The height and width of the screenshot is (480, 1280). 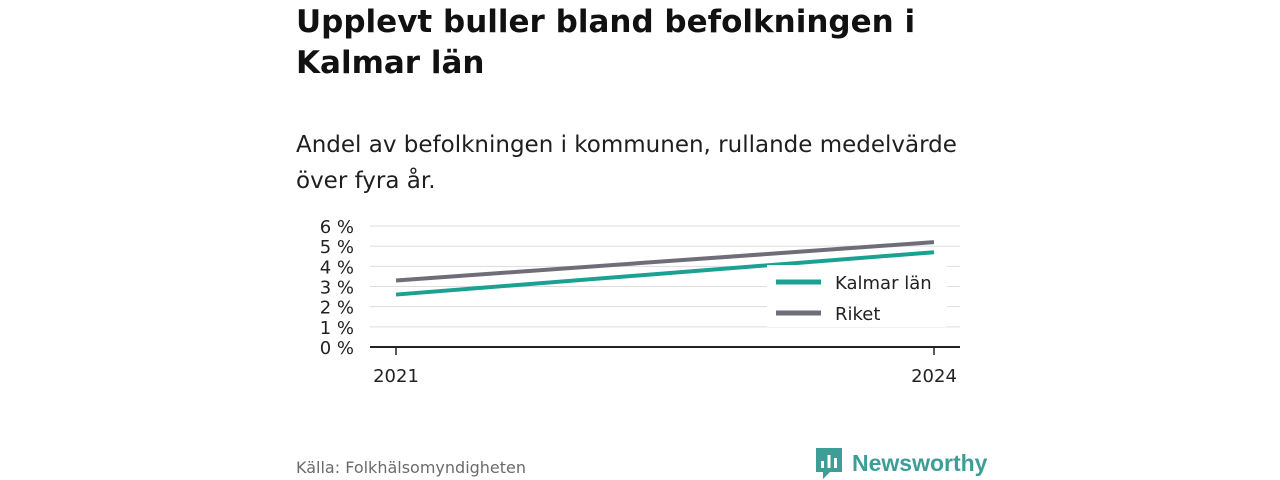 I want to click on y-tick-label: 3 %, so click(x=337, y=288).